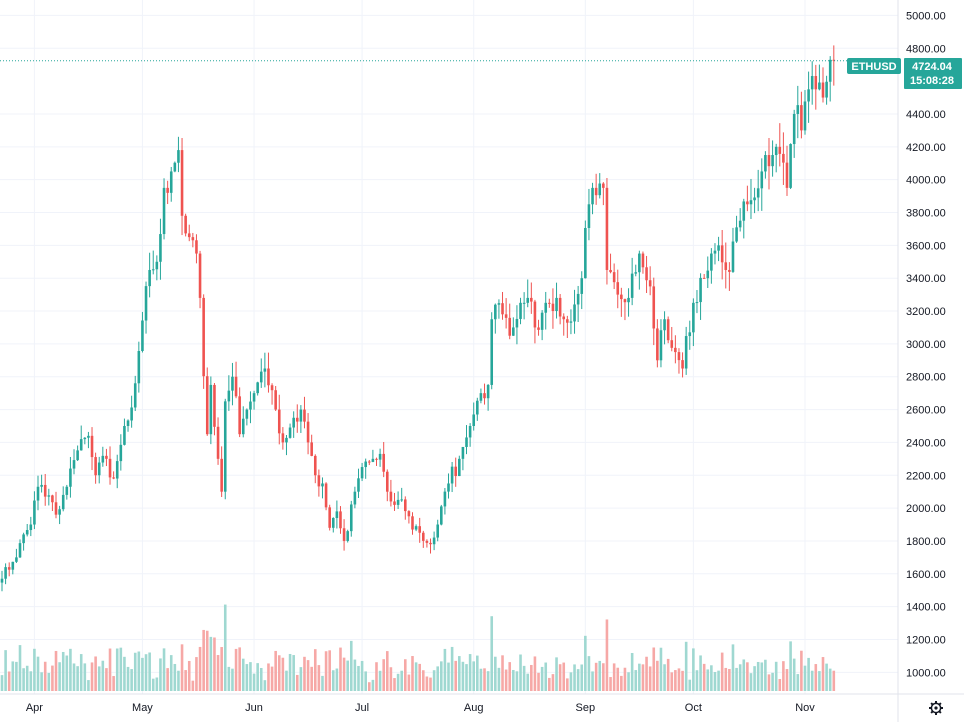  What do you see at coordinates (933, 73) in the screenshot?
I see `last-price-tag-bg` at bounding box center [933, 73].